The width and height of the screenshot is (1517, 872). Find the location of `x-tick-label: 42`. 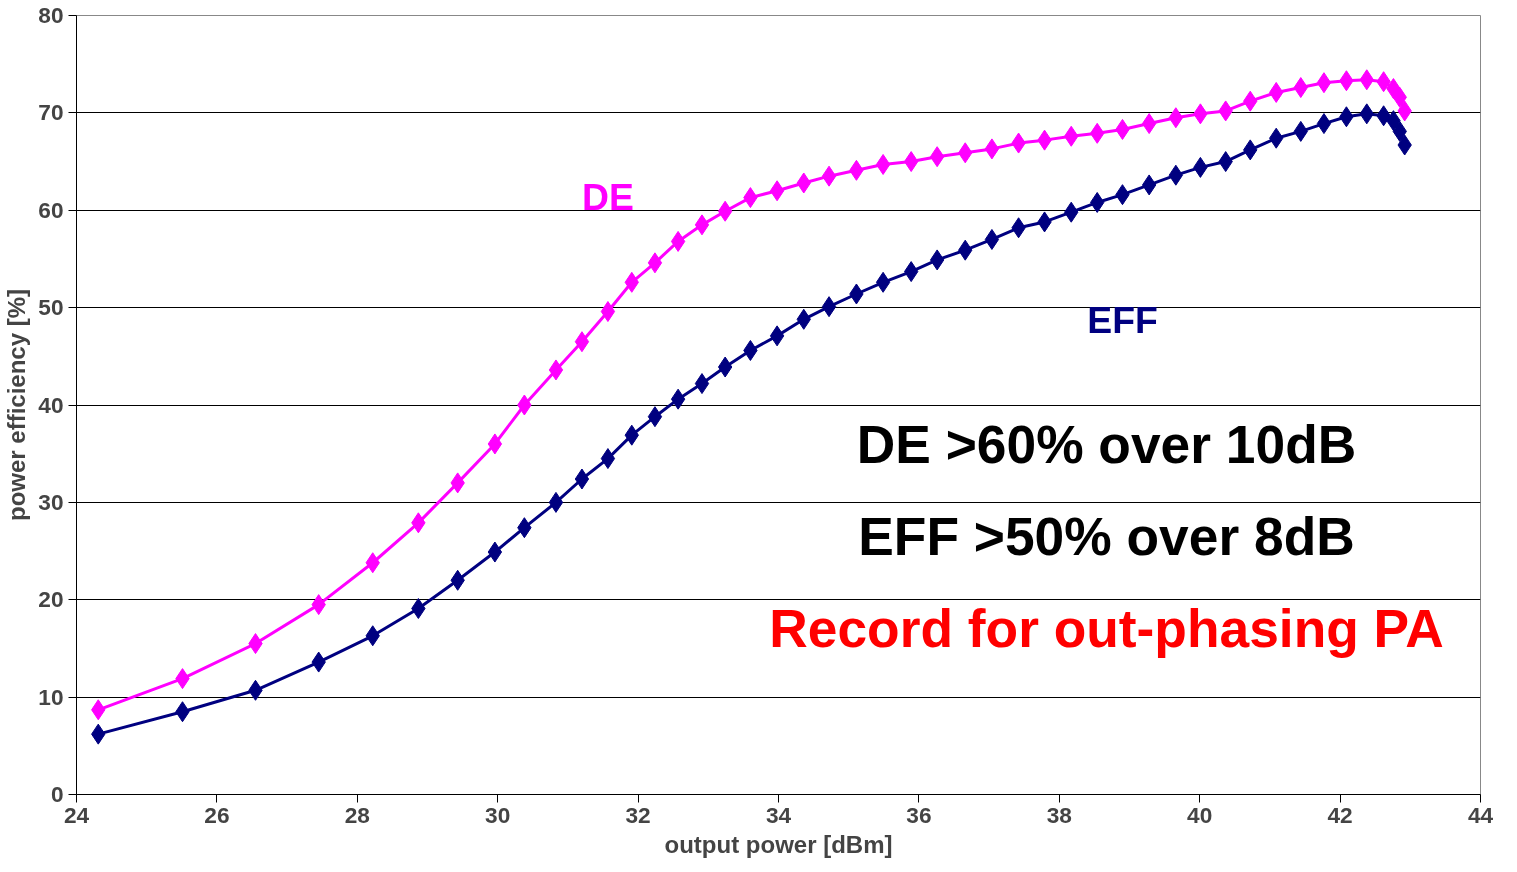

x-tick-label: 42 is located at coordinates (1340, 814).